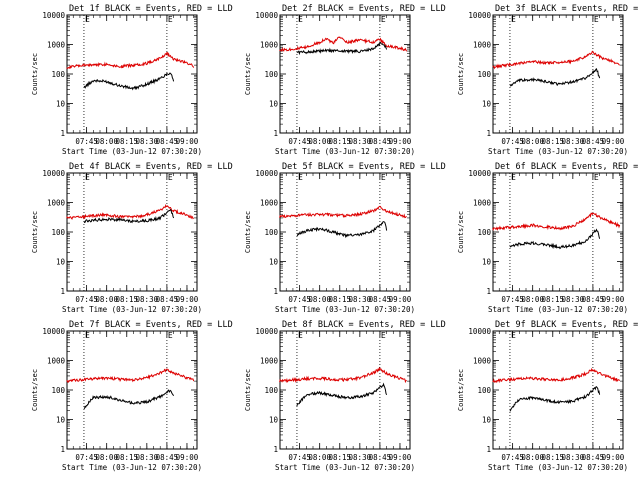 This screenshot has height=480, width=640. Describe the element at coordinates (151, 325) in the screenshot. I see `panel-title: Det 7f BLACK = Events, RED = LLD` at that location.